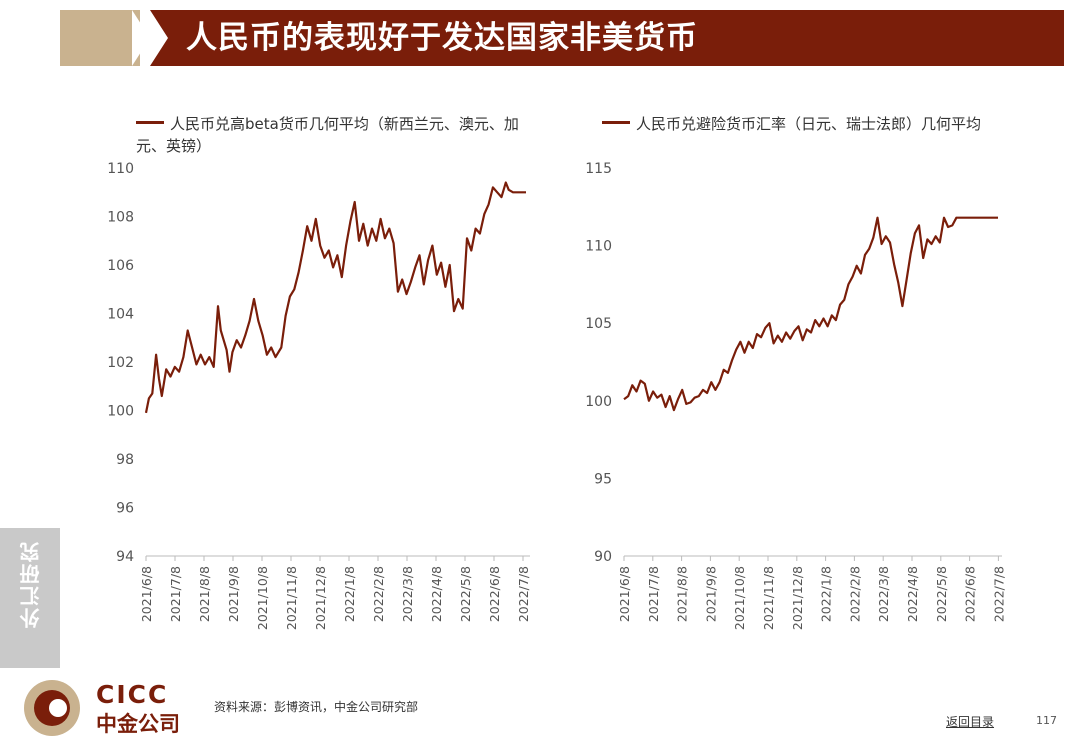 The image size is (1080, 755). What do you see at coordinates (120, 315) in the screenshot?
I see `y-tick-label: 104` at bounding box center [120, 315].